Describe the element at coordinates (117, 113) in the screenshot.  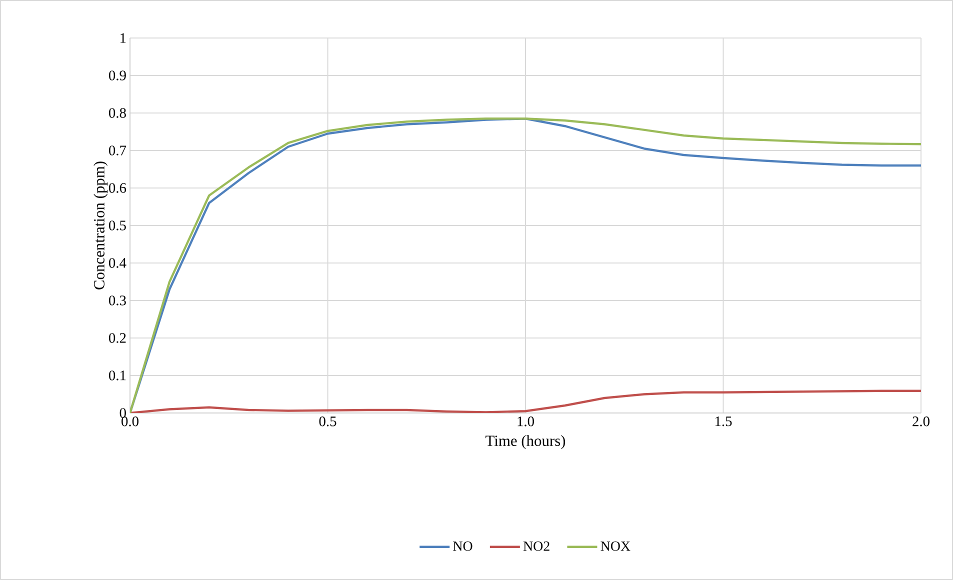
I see `y-tick-label: 0.8` at that location.